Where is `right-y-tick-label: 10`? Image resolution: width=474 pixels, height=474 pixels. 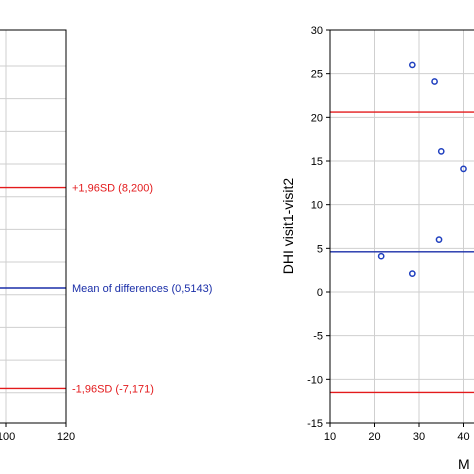 right-y-tick-label: 10 is located at coordinates (317, 206).